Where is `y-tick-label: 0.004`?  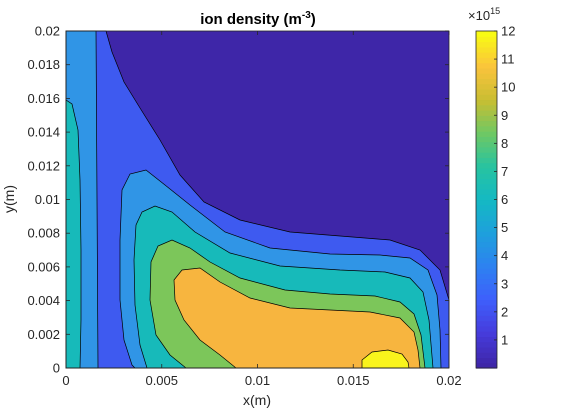 y-tick-label: 0.004 is located at coordinates (43, 300).